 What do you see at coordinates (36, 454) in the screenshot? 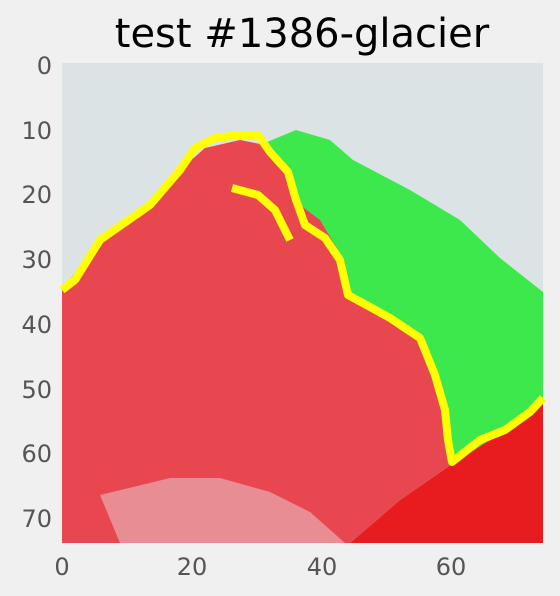
I see `y-tick-label: 60` at bounding box center [36, 454].